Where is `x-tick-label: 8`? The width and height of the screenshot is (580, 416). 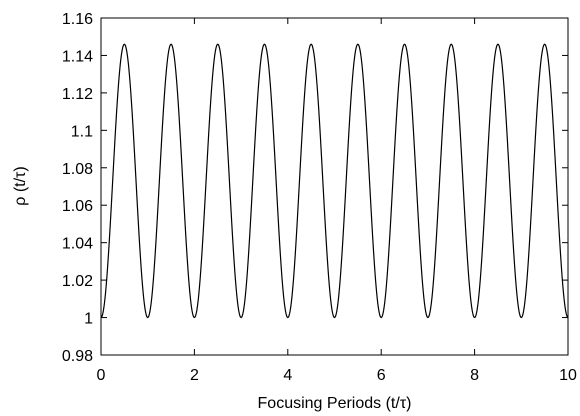 x-tick-label: 8 is located at coordinates (474, 375).